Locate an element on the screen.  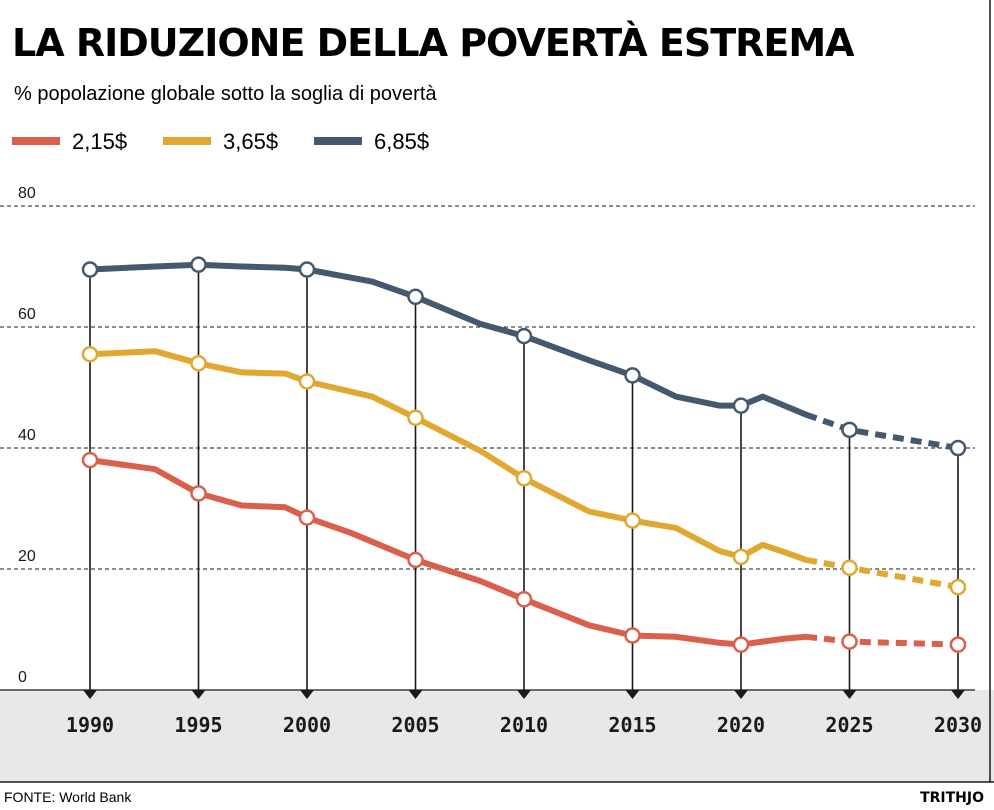
y-tick-label: 80 is located at coordinates (27, 193).